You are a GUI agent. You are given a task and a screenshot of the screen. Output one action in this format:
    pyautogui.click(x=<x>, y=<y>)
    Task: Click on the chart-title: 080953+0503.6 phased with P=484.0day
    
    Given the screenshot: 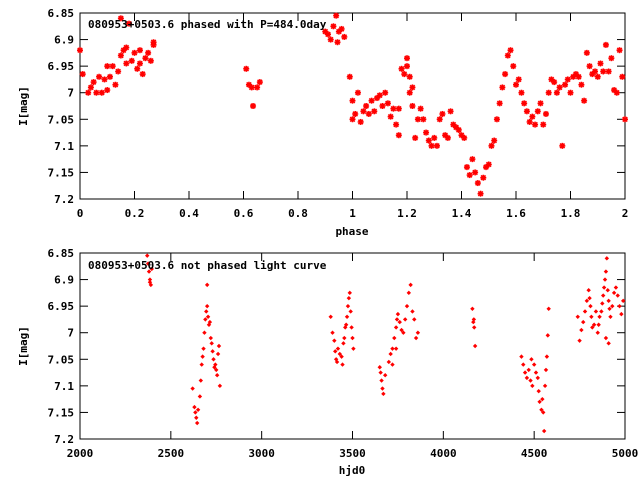 What is the action you would take?
    pyautogui.click(x=207, y=24)
    